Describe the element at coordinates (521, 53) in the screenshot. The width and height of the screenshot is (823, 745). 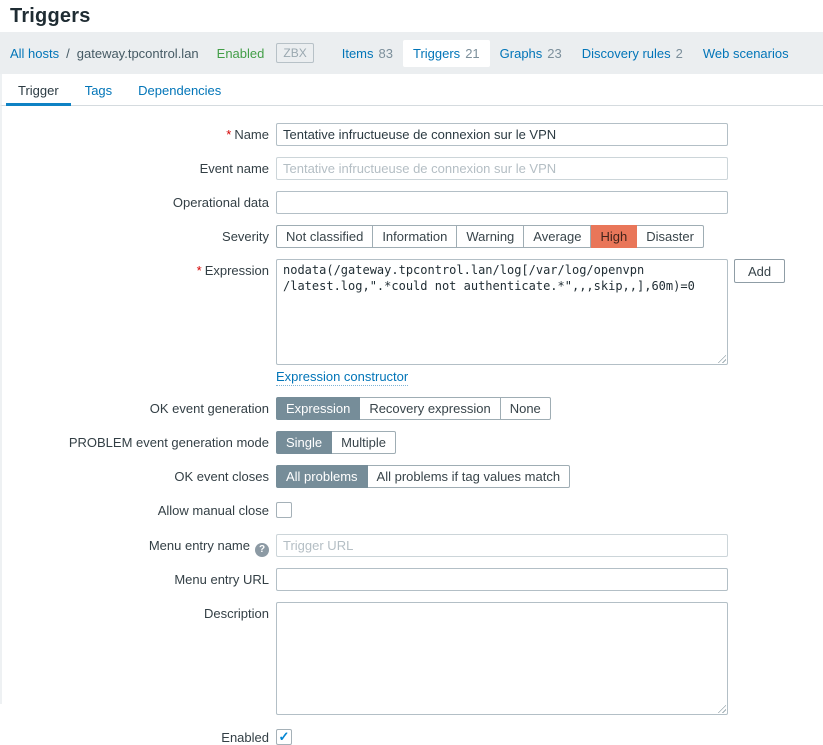
I see `nav-item-graphs-label: Graphs` at that location.